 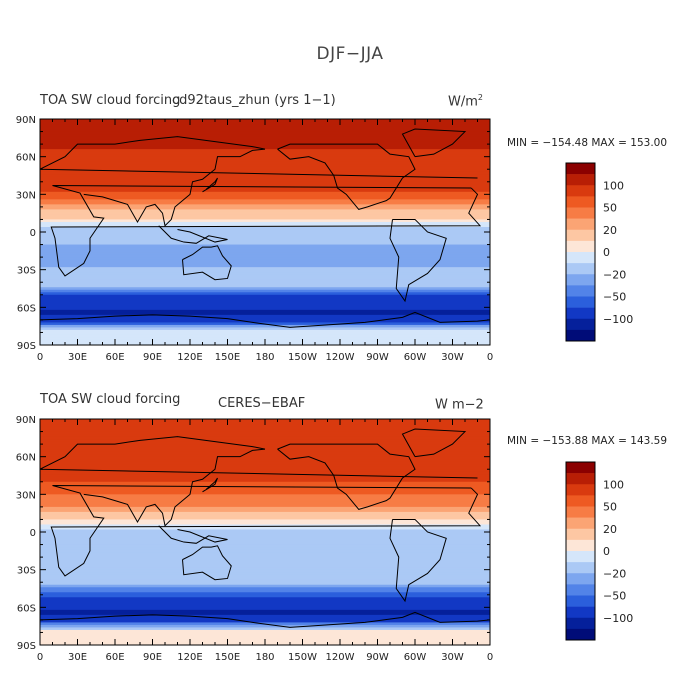 What do you see at coordinates (377, 357) in the screenshot?
I see `panel1-x-tick-label: 90W` at bounding box center [377, 357].